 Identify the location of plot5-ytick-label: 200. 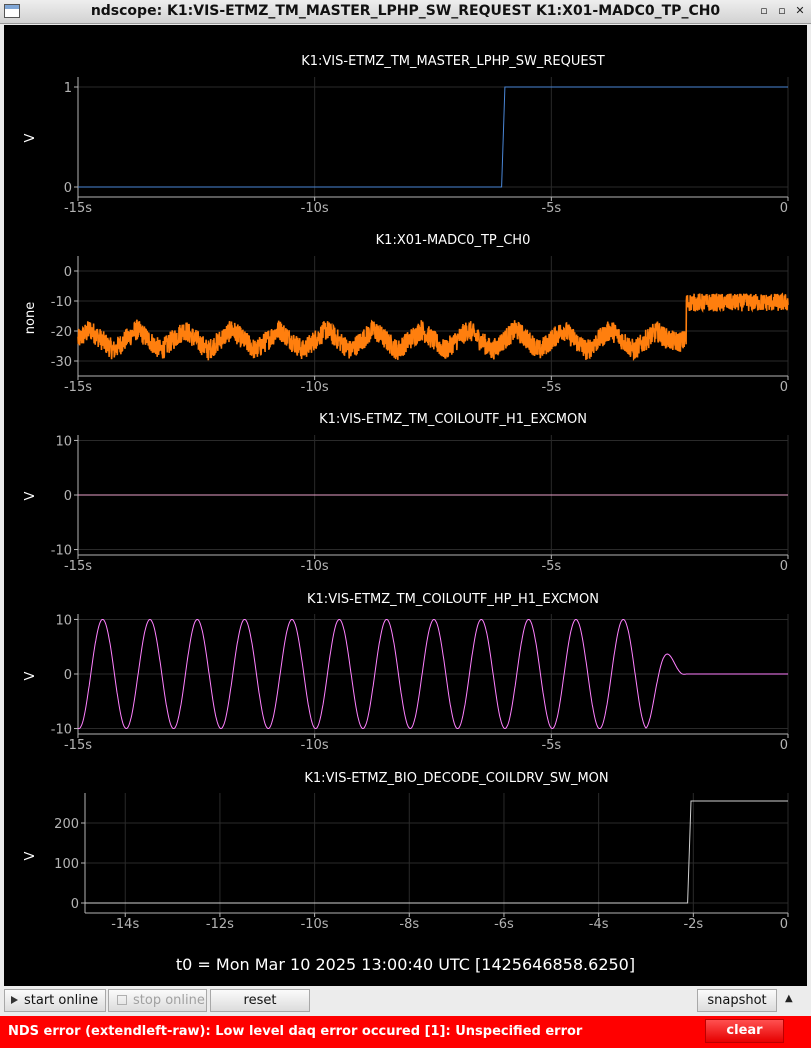
(66, 824).